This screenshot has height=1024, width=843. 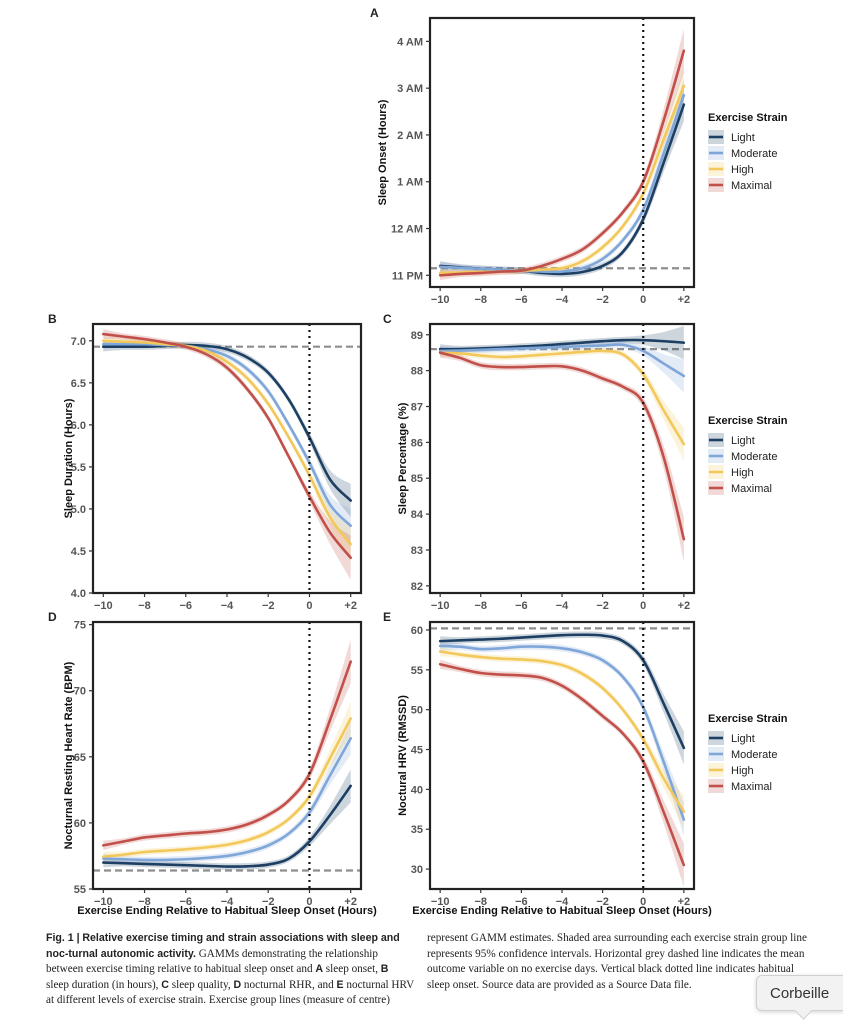 What do you see at coordinates (417, 407) in the screenshot?
I see `y-tick-label: 87` at bounding box center [417, 407].